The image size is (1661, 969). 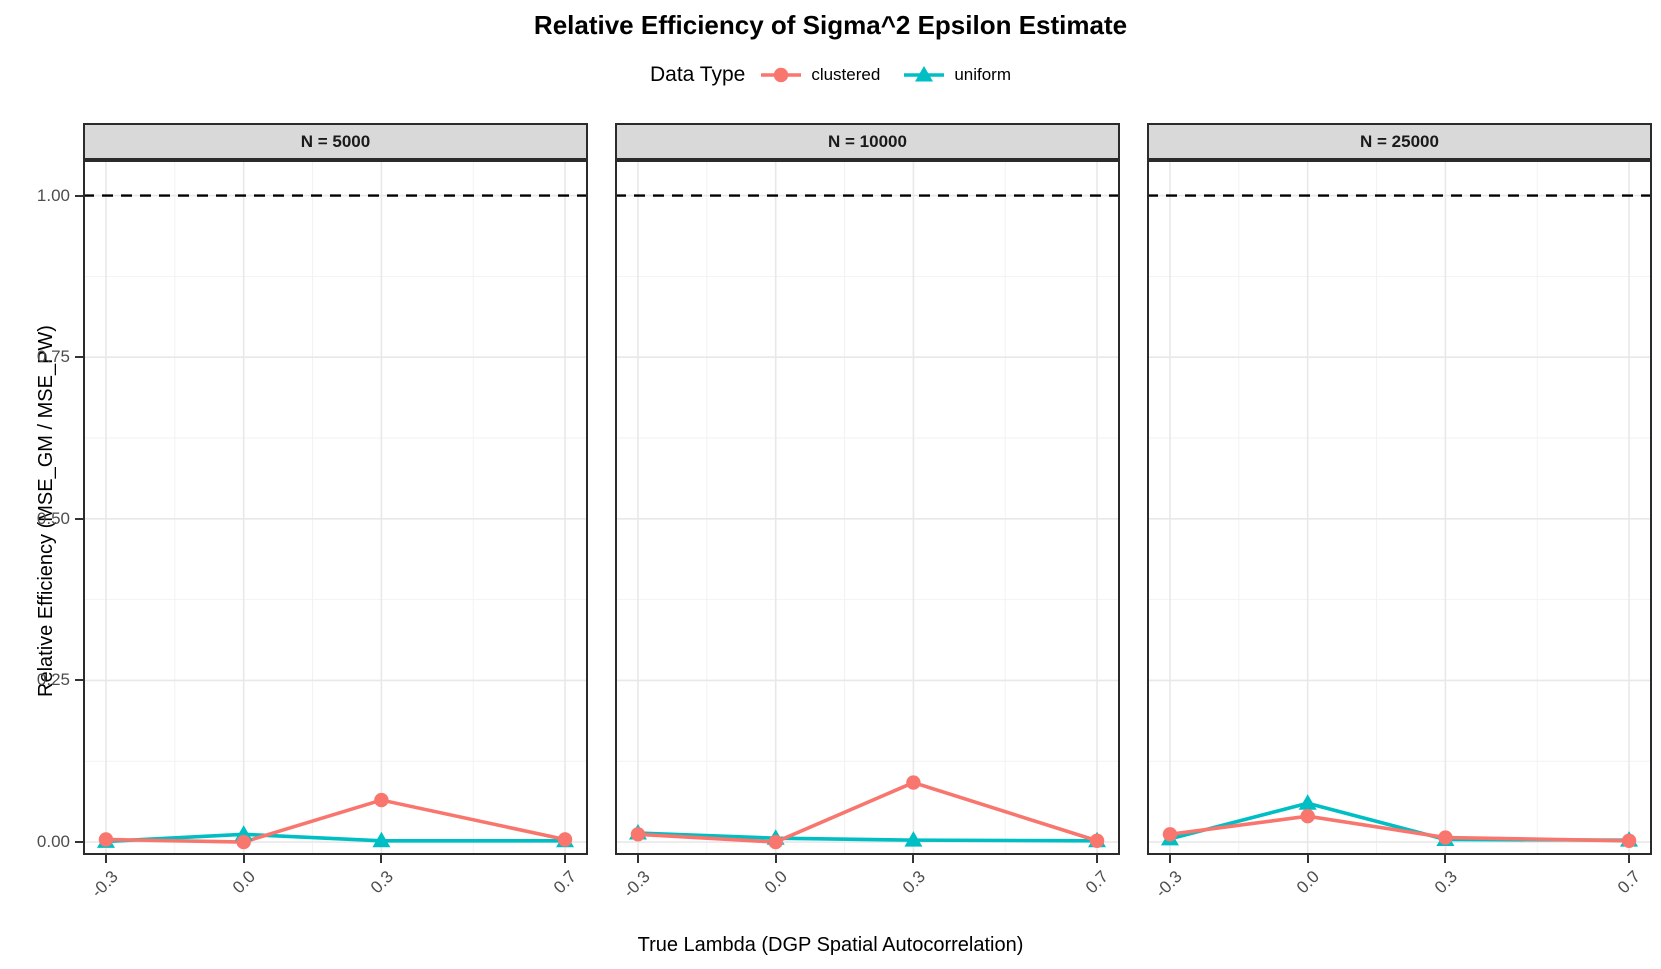 I want to click on legend-item-label: clustered, so click(x=846, y=74).